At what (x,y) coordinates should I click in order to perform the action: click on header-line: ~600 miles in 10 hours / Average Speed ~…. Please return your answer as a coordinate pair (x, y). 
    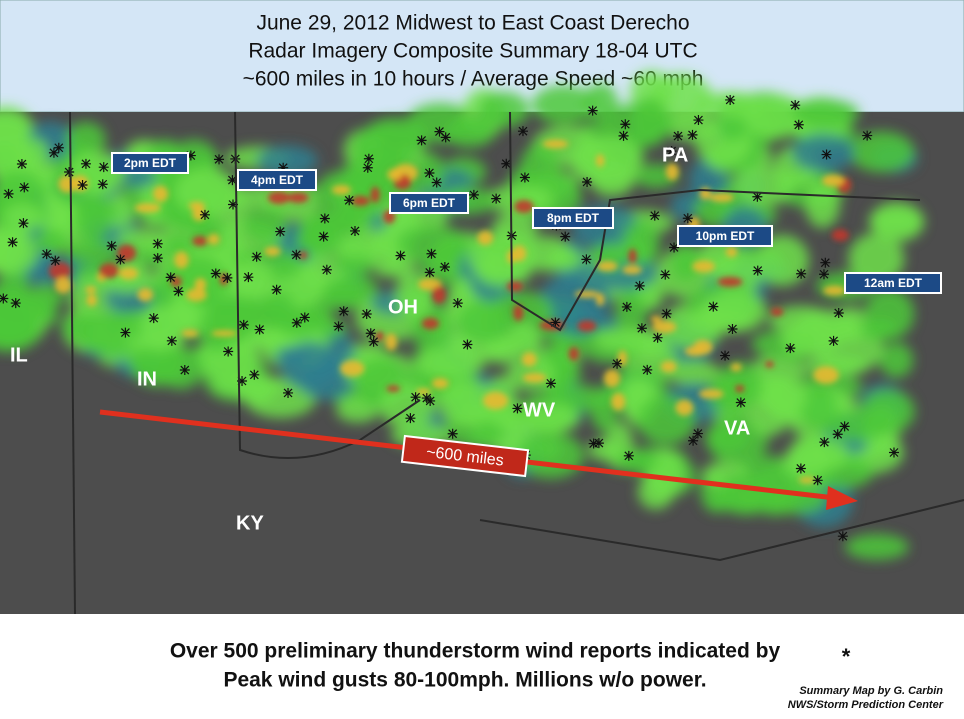
    Looking at the image, I should click on (473, 79).